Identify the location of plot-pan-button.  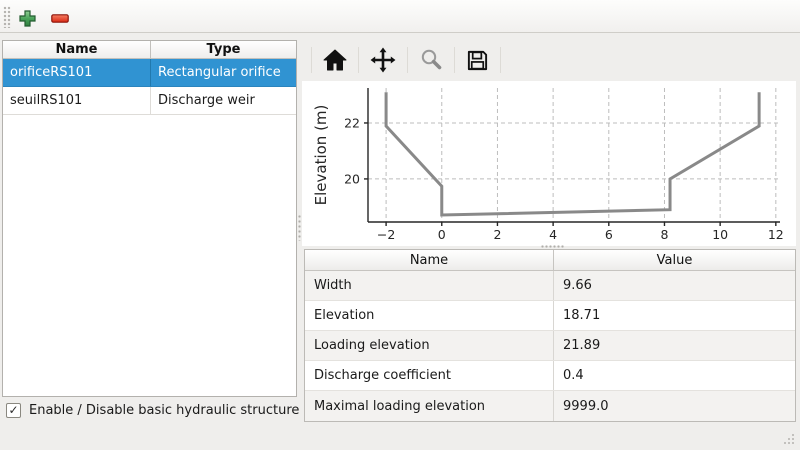
(383, 60).